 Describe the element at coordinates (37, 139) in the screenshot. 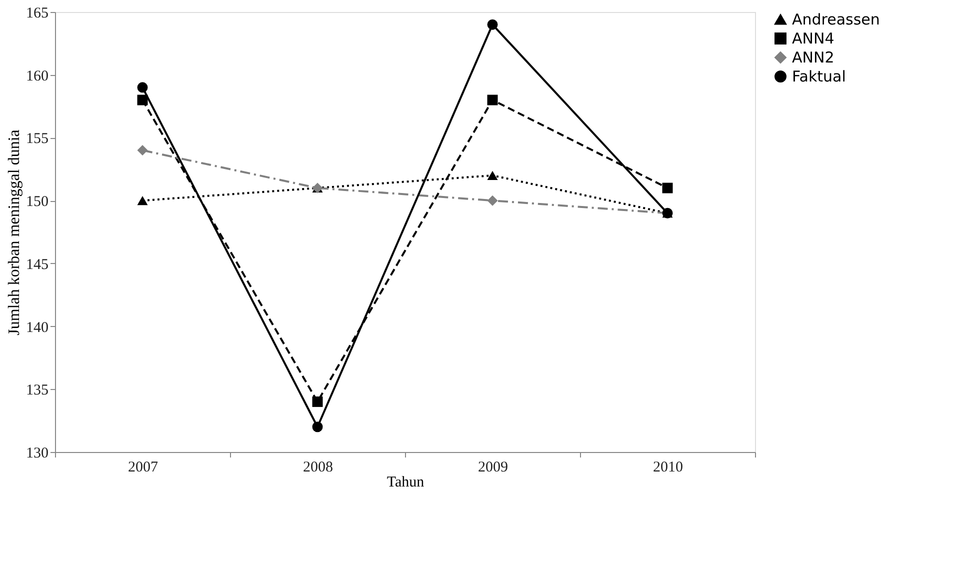

I see `y-tick-label: 155` at that location.